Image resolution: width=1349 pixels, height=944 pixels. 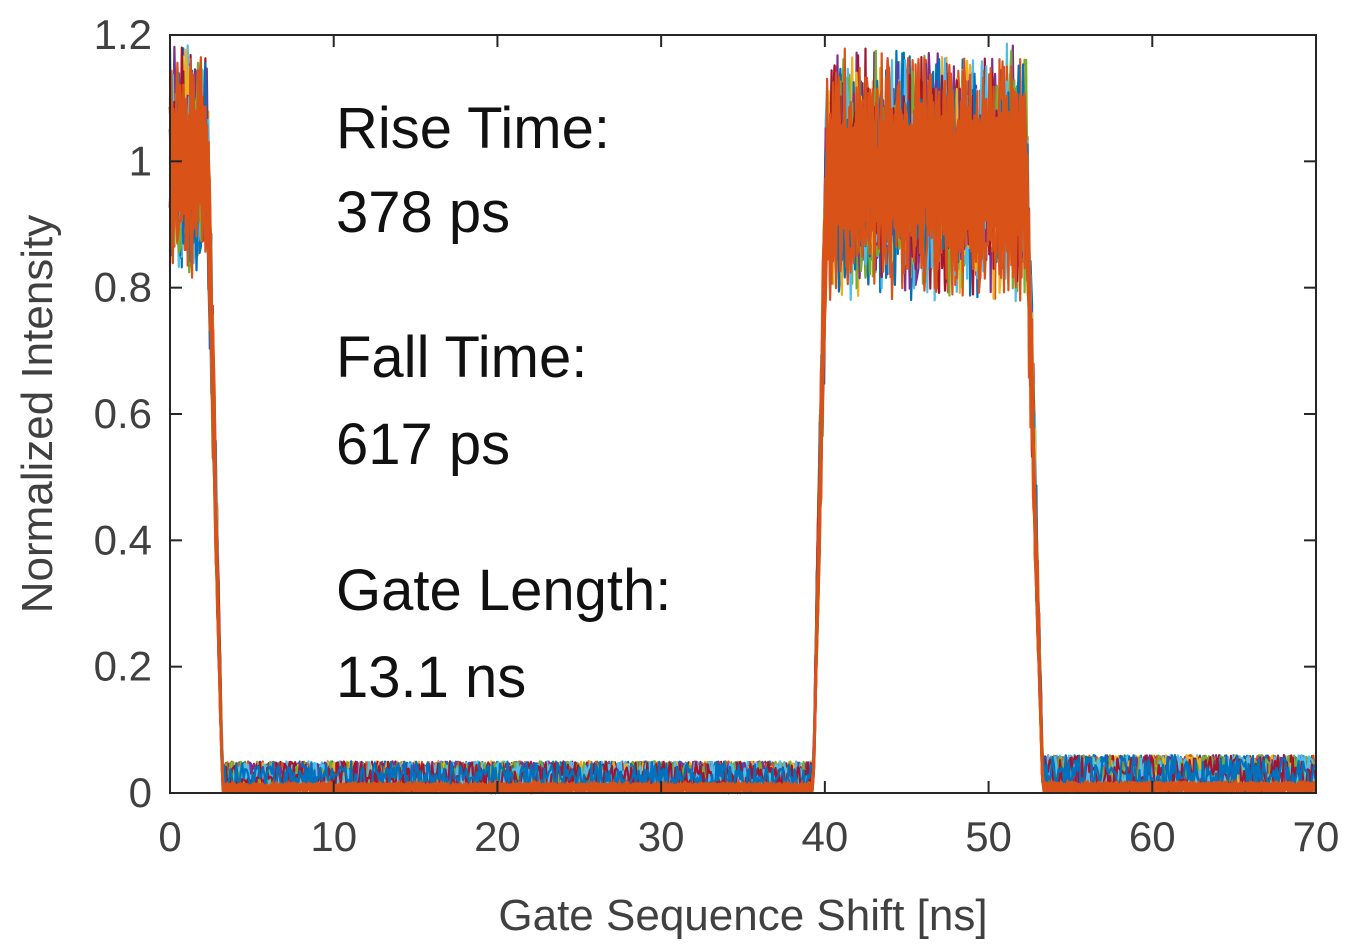 I want to click on x-tick-labels: 0 10 20 30 40 50 60 70, so click(x=748, y=836).